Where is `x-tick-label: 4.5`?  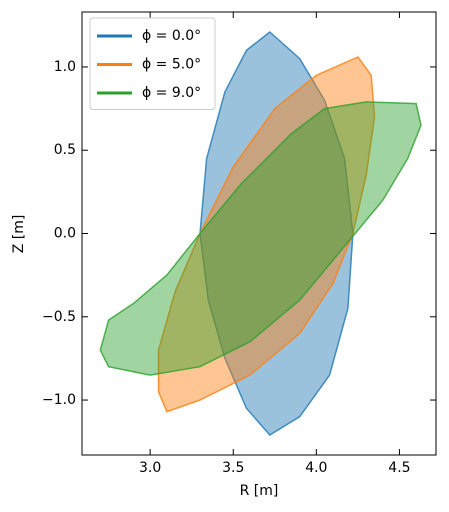 x-tick-label: 4.5 is located at coordinates (399, 468).